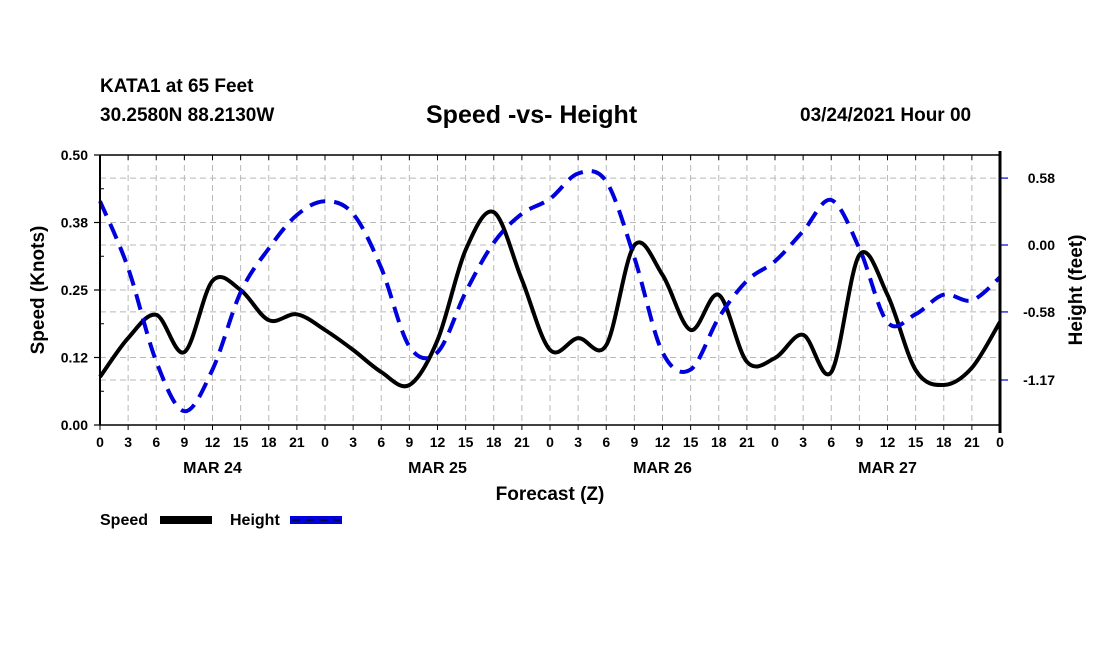 This screenshot has height=650, width=1100. Describe the element at coordinates (1039, 380) in the screenshot. I see `y2-tick-label: -1.17` at that location.